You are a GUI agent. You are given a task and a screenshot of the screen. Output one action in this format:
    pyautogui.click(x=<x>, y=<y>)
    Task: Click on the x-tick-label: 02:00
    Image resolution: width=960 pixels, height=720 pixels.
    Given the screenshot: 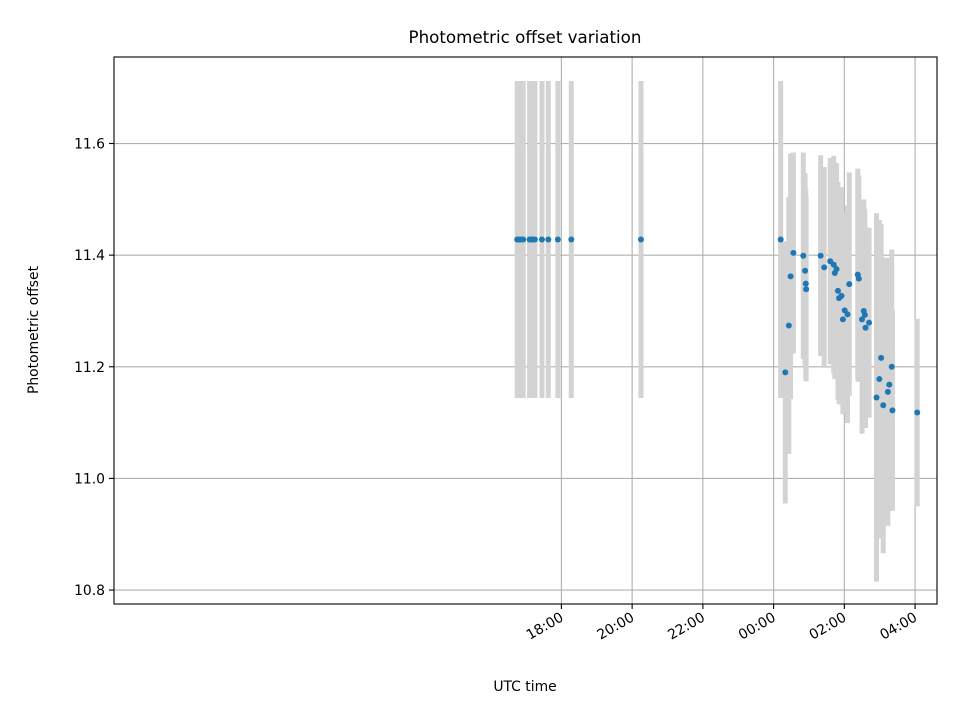 What is the action you would take?
    pyautogui.click(x=828, y=627)
    